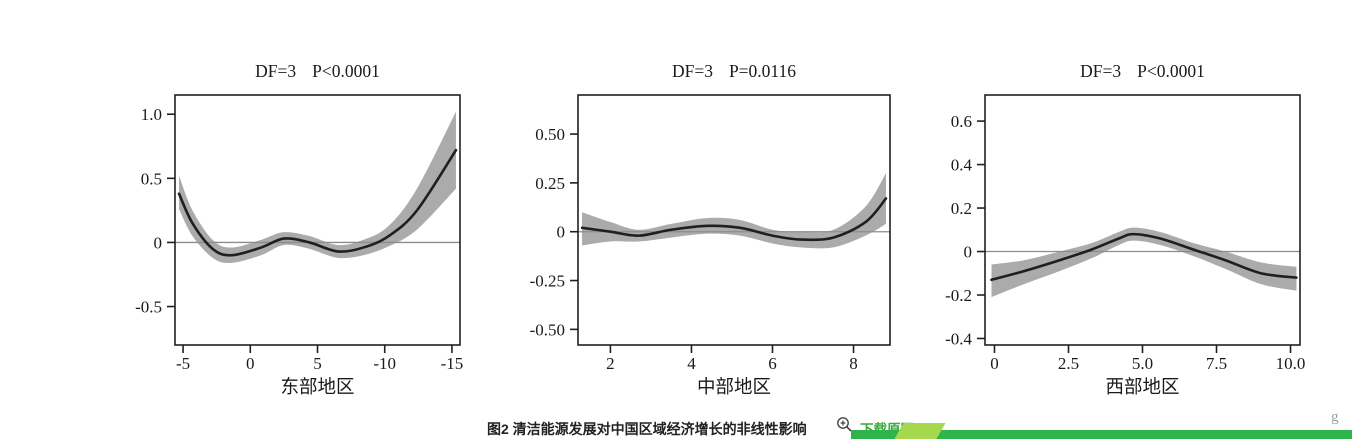 The width and height of the screenshot is (1352, 439). What do you see at coordinates (610, 363) in the screenshot?
I see `x-tick-label: 2` at bounding box center [610, 363].